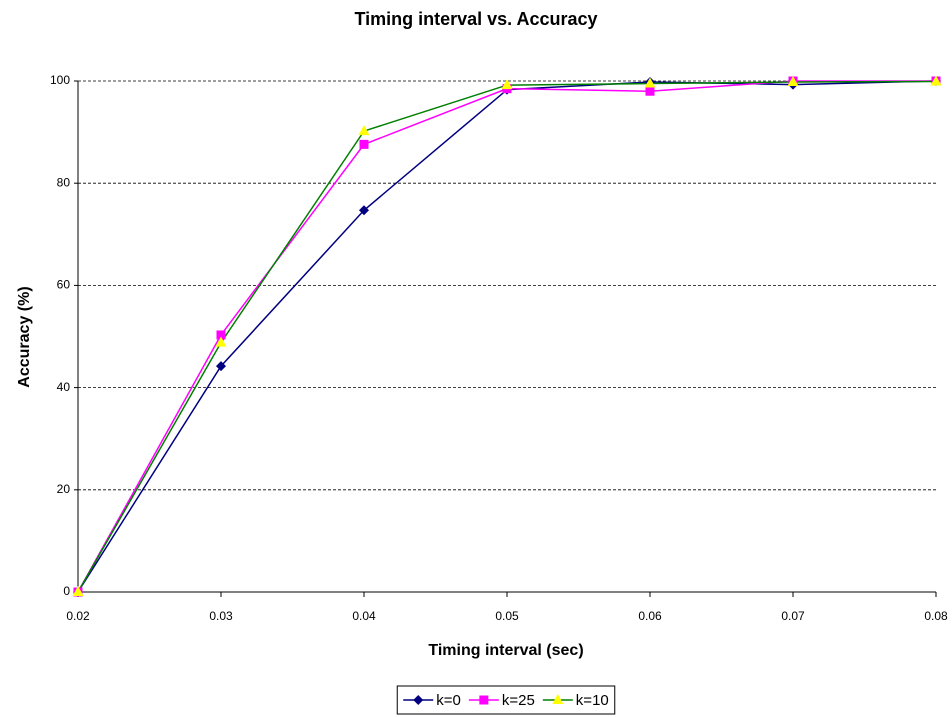 Image resolution: width=952 pixels, height=717 pixels. I want to click on legend: k=0 k=25 k=10, so click(506, 700).